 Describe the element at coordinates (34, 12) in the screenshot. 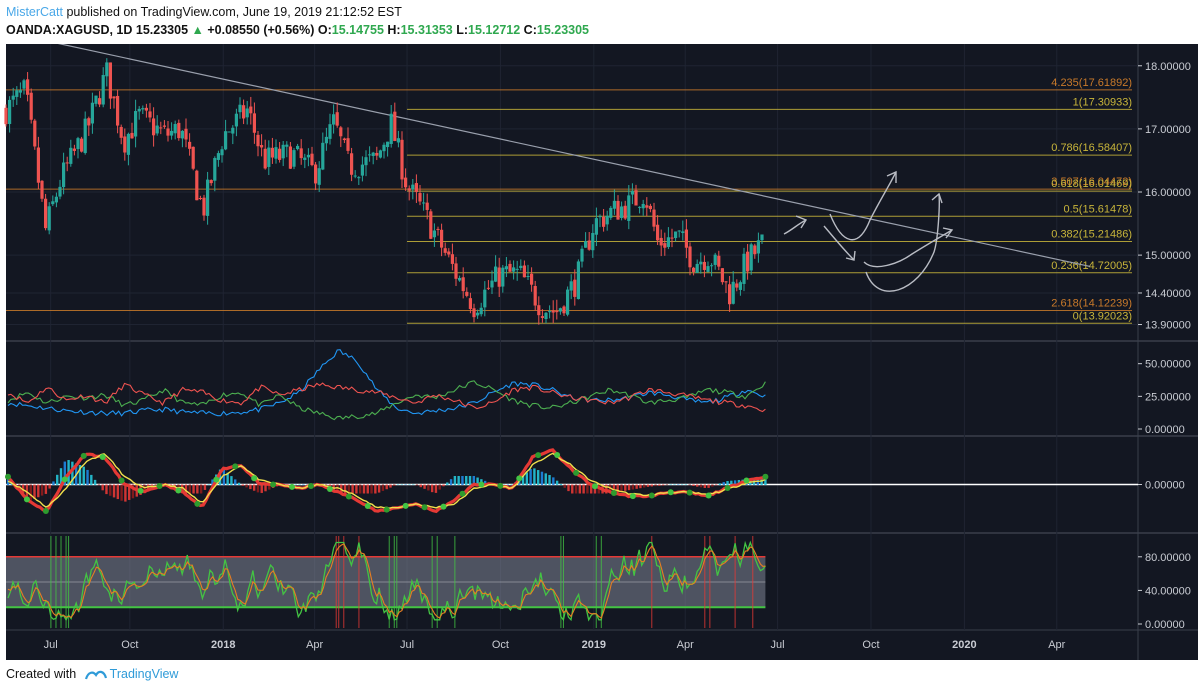

I see `author-link: MisterCatt` at that location.